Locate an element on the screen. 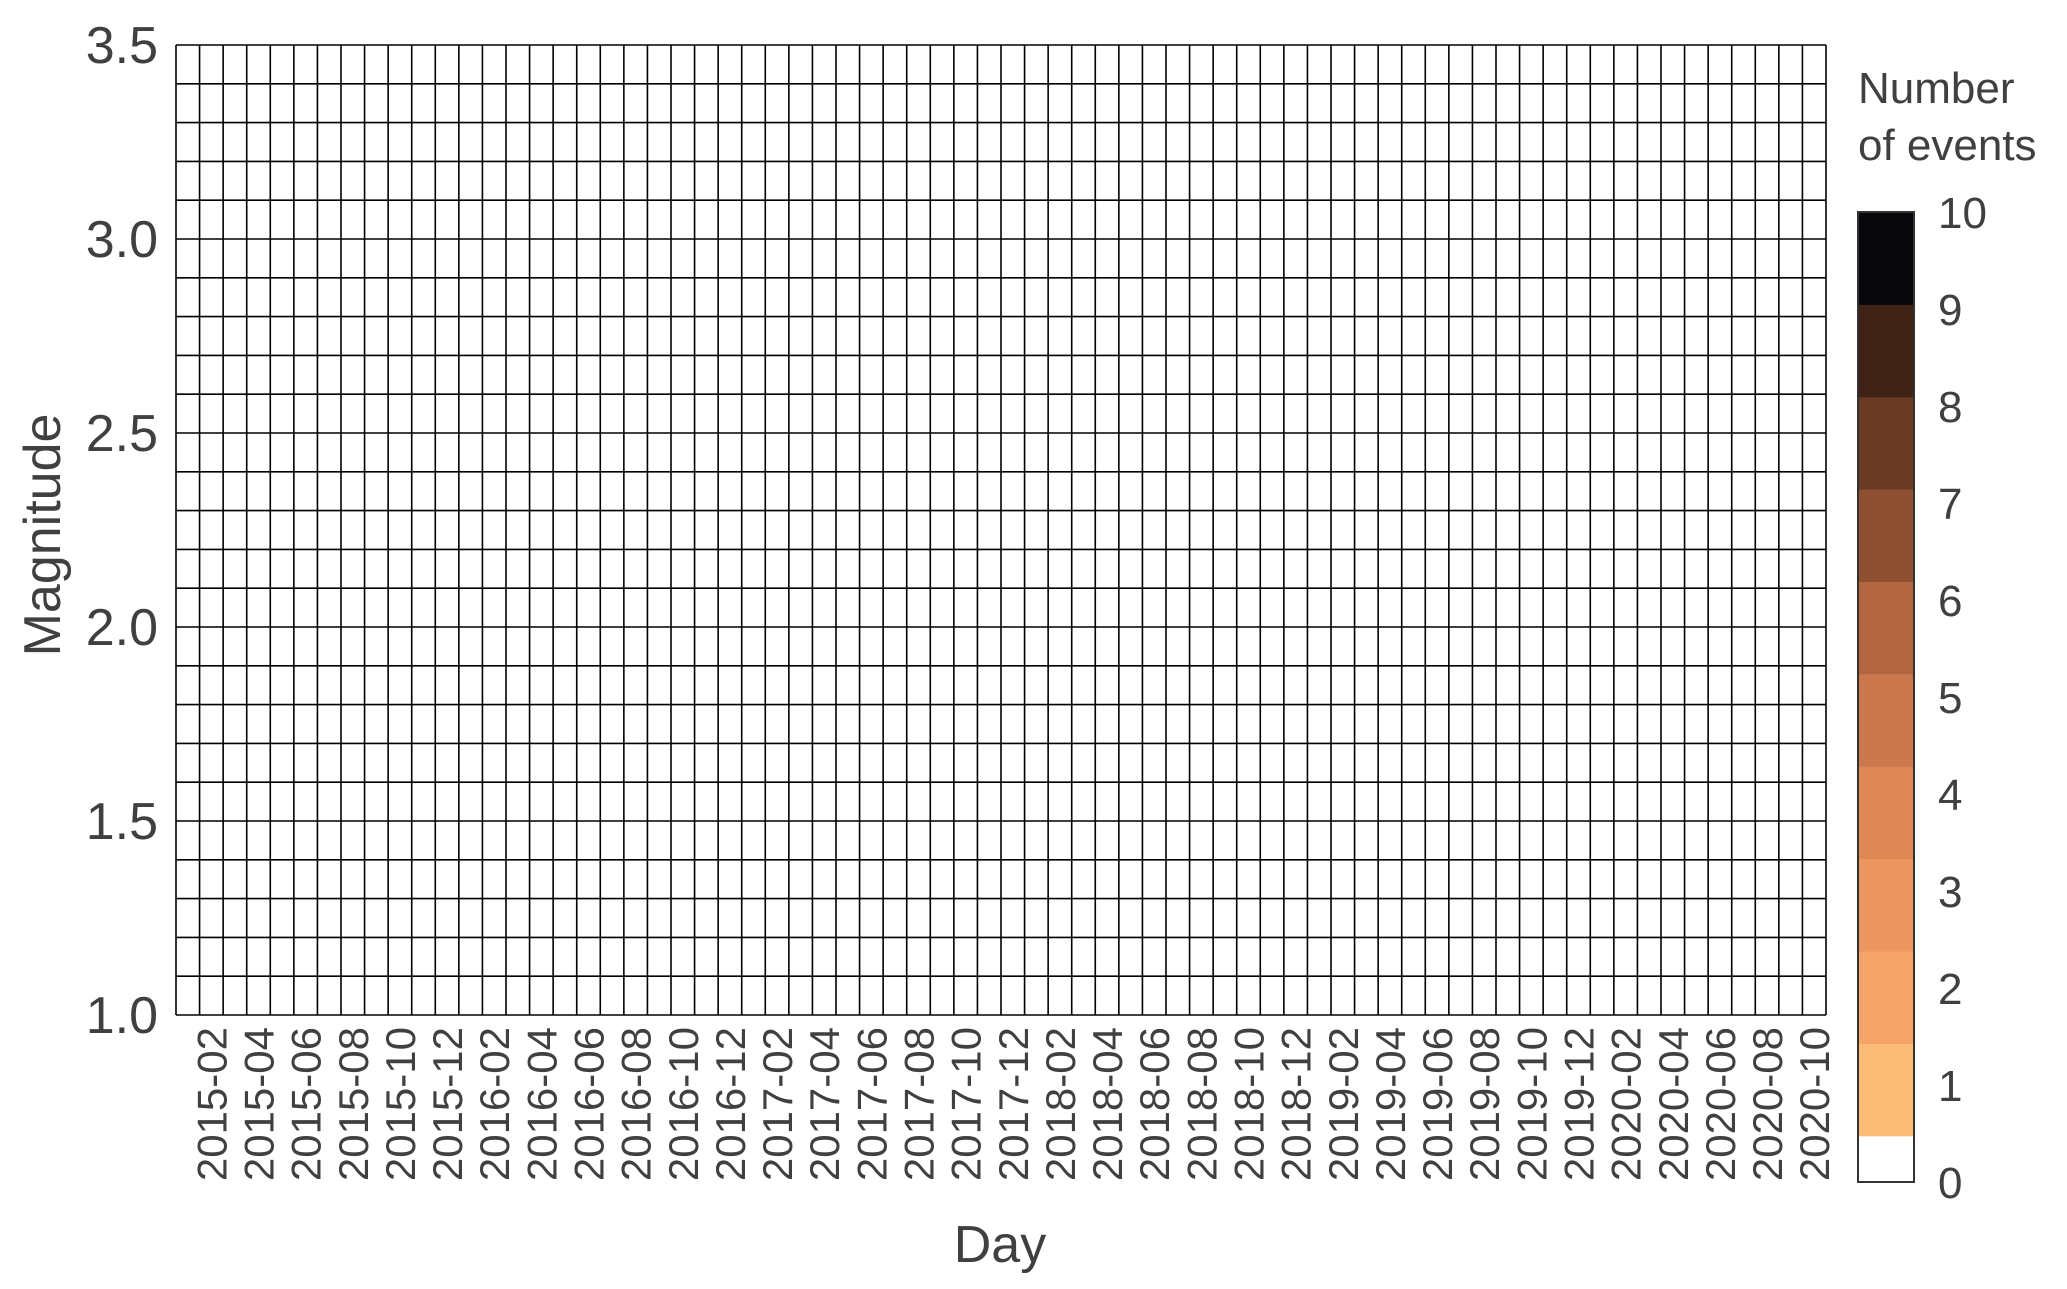 The image size is (2067, 1289). x-tick-label: 2017-02 is located at coordinates (777, 1104).